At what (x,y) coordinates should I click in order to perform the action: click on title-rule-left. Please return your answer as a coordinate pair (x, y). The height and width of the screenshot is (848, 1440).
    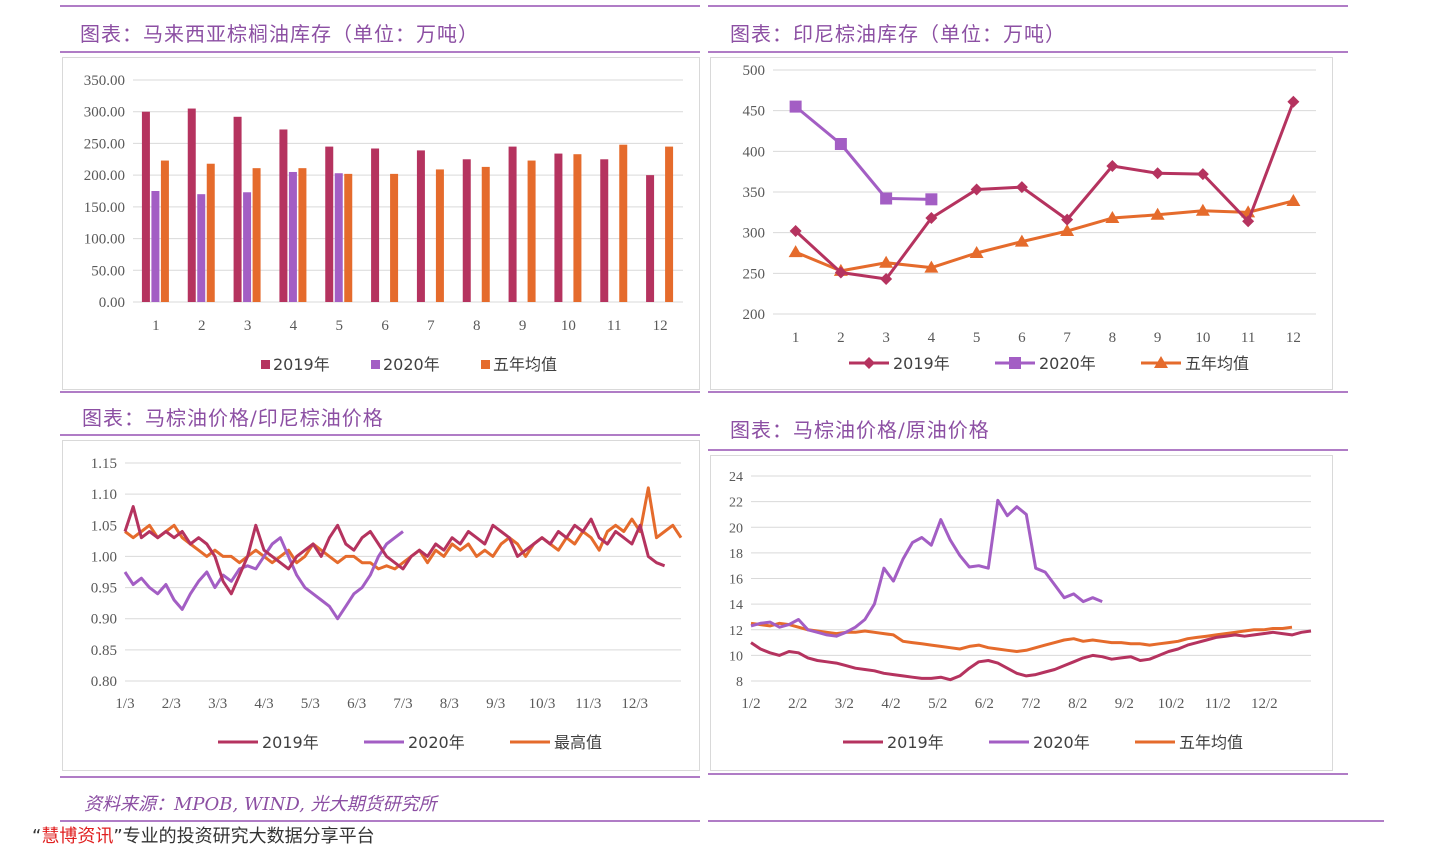
    Looking at the image, I should click on (380, 52).